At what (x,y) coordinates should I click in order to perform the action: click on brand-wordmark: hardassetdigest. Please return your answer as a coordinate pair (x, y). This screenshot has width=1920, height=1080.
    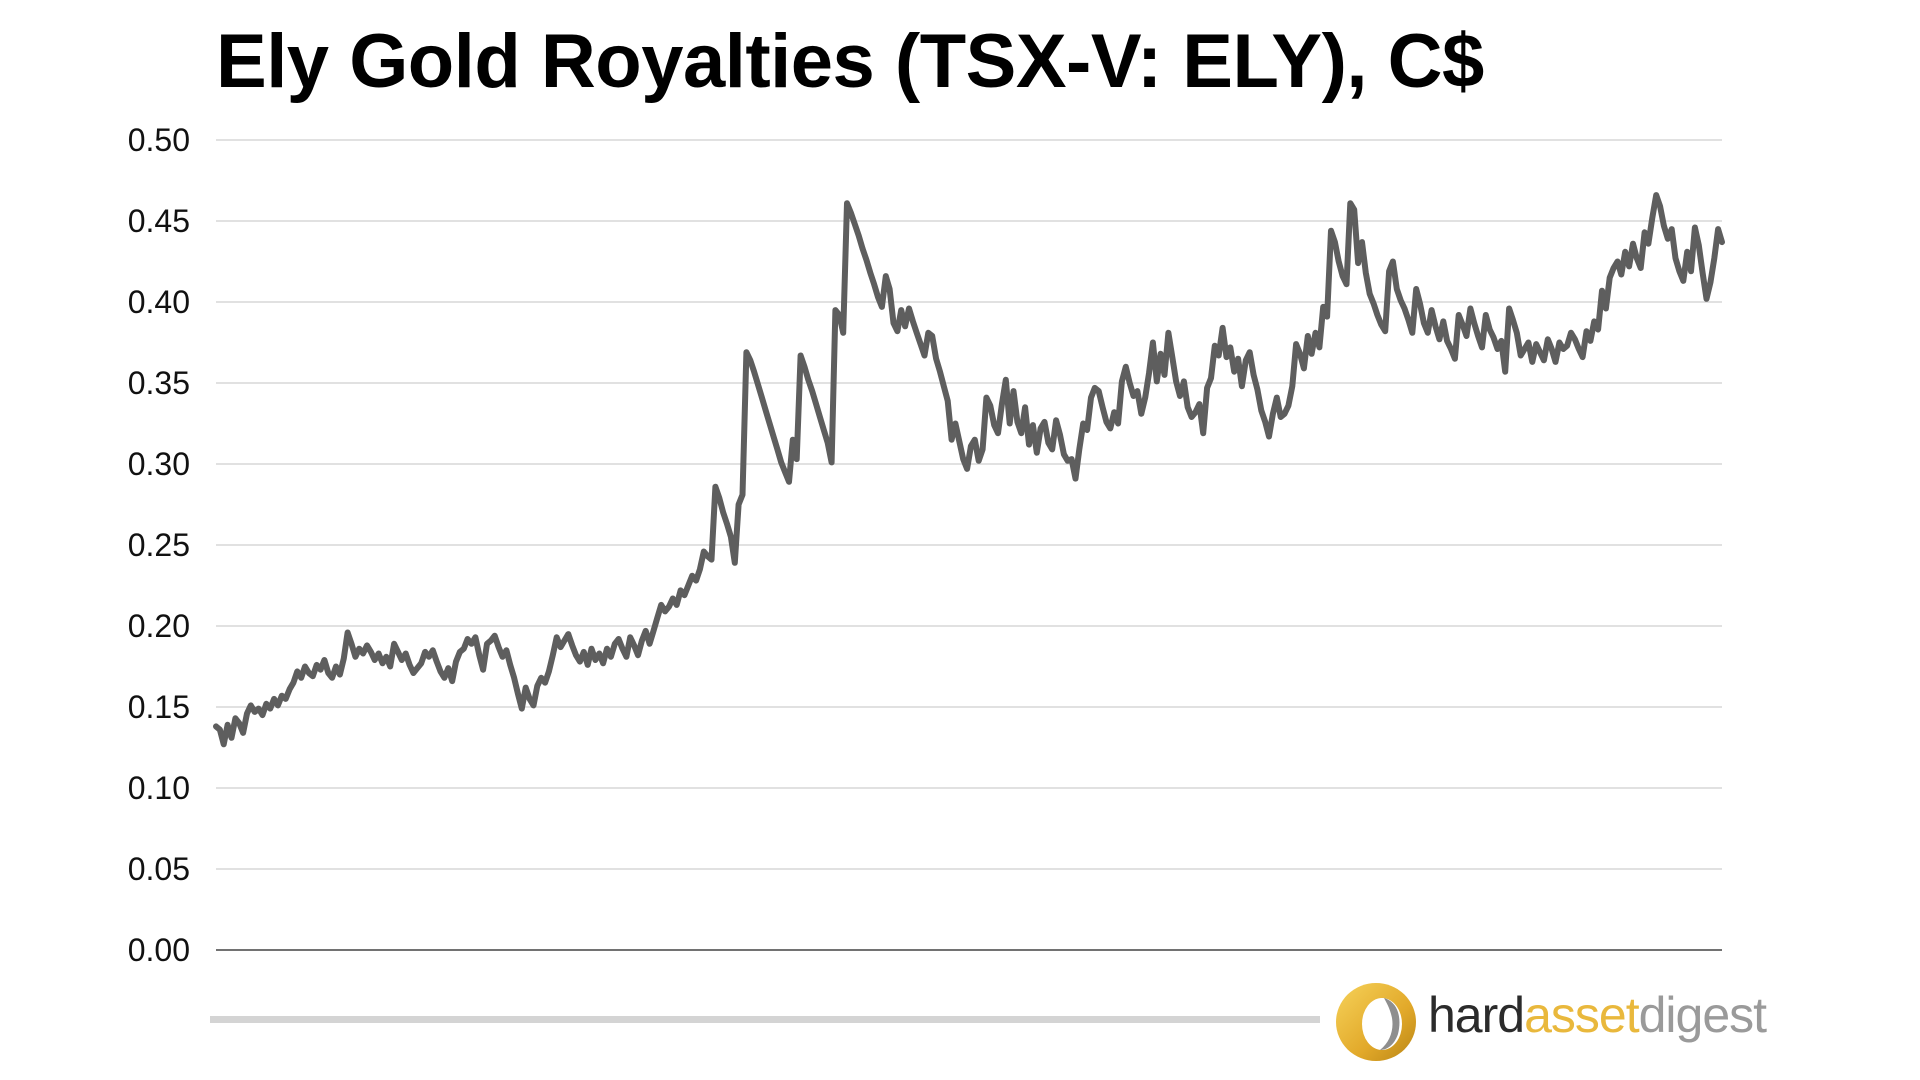
    Looking at the image, I should click on (1597, 1015).